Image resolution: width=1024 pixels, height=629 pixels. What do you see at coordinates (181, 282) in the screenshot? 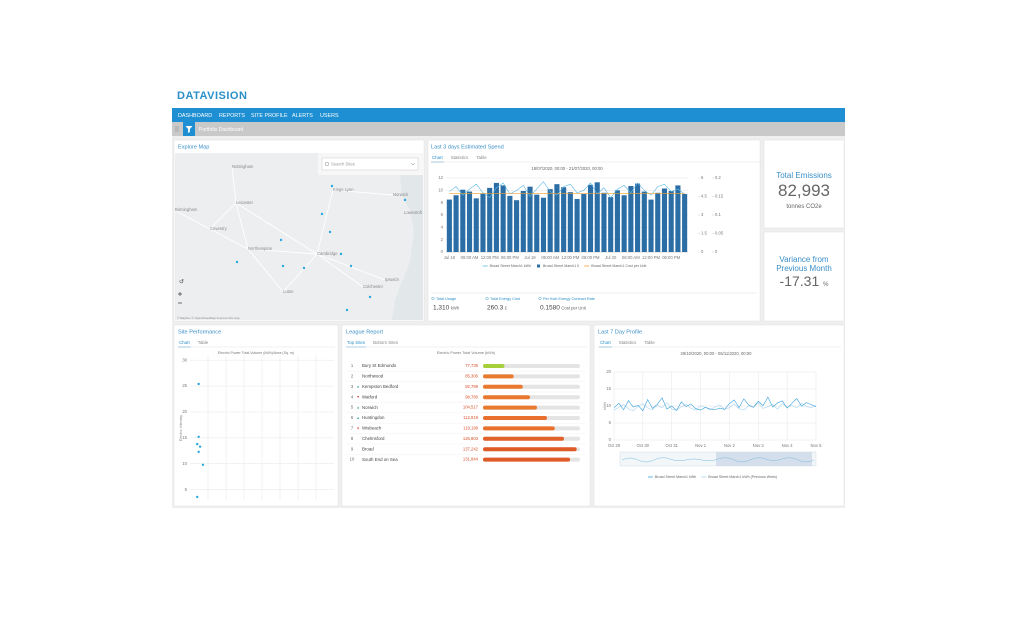
I see `reset-control: ↺` at bounding box center [181, 282].